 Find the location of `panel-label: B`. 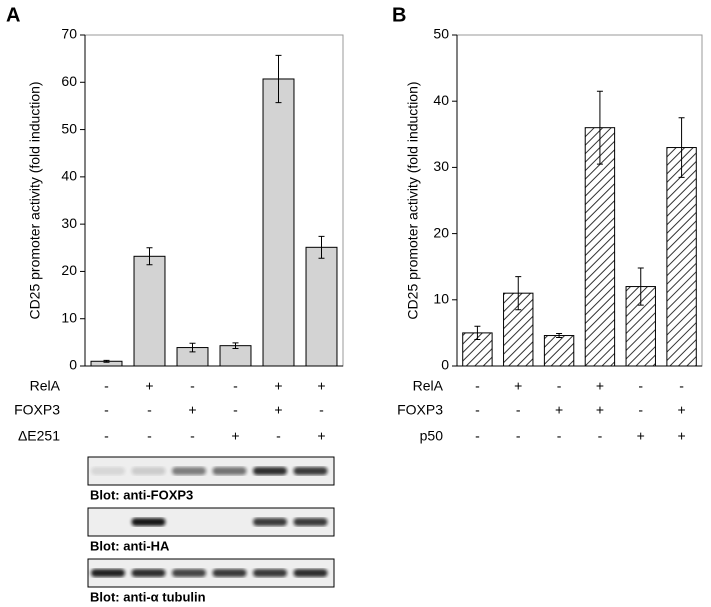

panel-label: B is located at coordinates (399, 15).